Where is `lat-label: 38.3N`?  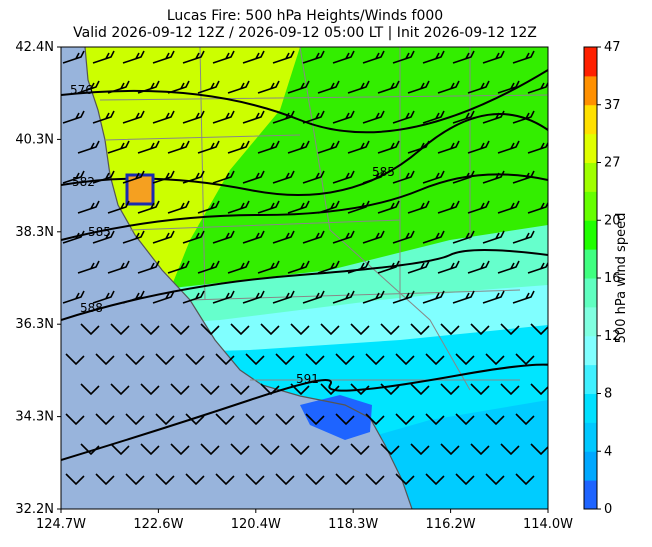 lat-label: 38.3N is located at coordinates (34, 232).